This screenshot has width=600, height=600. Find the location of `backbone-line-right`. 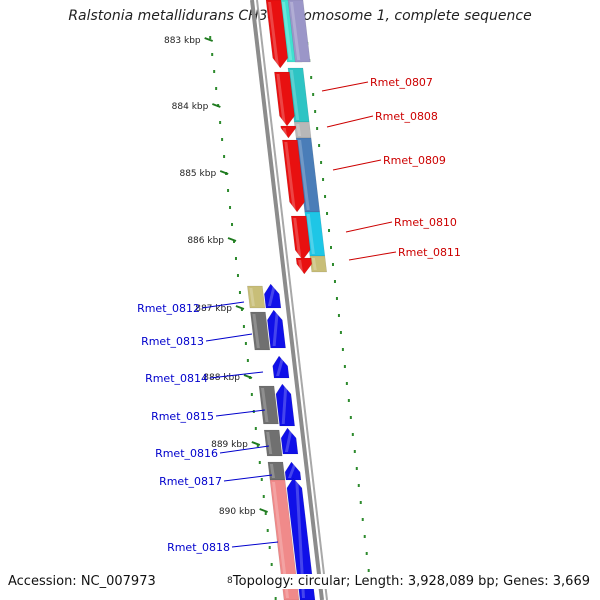

backbone-line-right is located at coordinates (292, 300).